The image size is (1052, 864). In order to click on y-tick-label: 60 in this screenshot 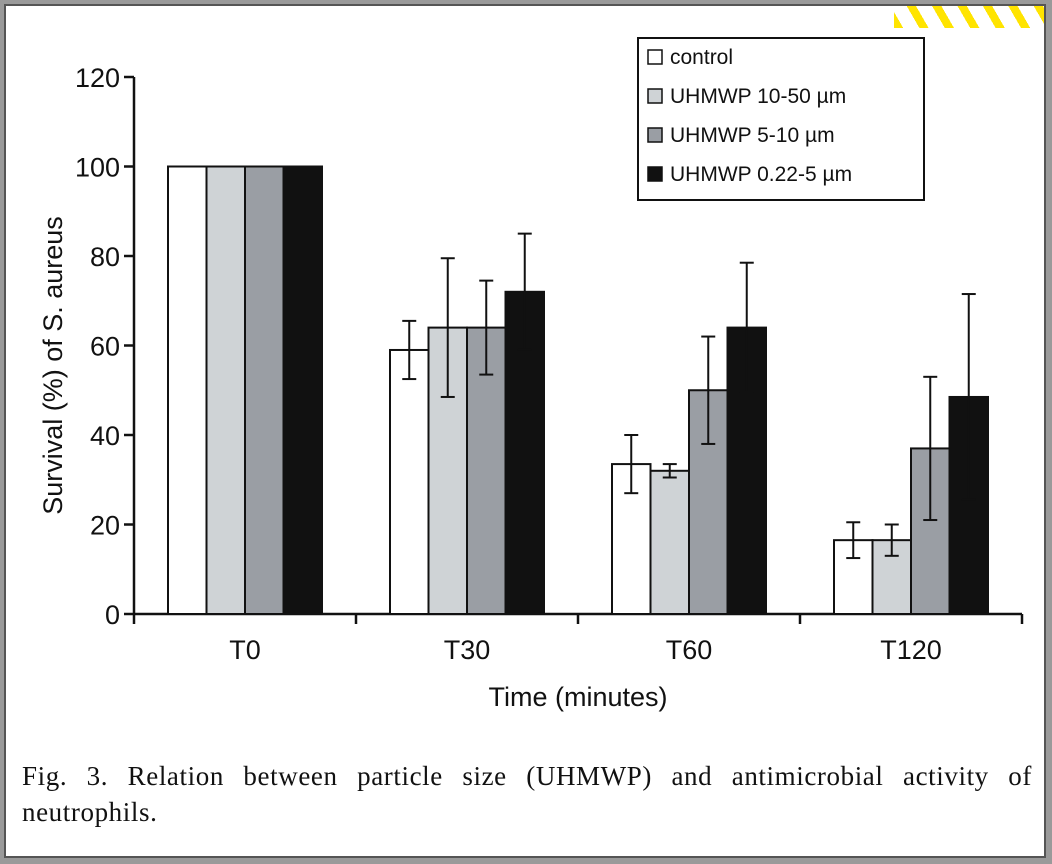, I will do `click(105, 347)`.